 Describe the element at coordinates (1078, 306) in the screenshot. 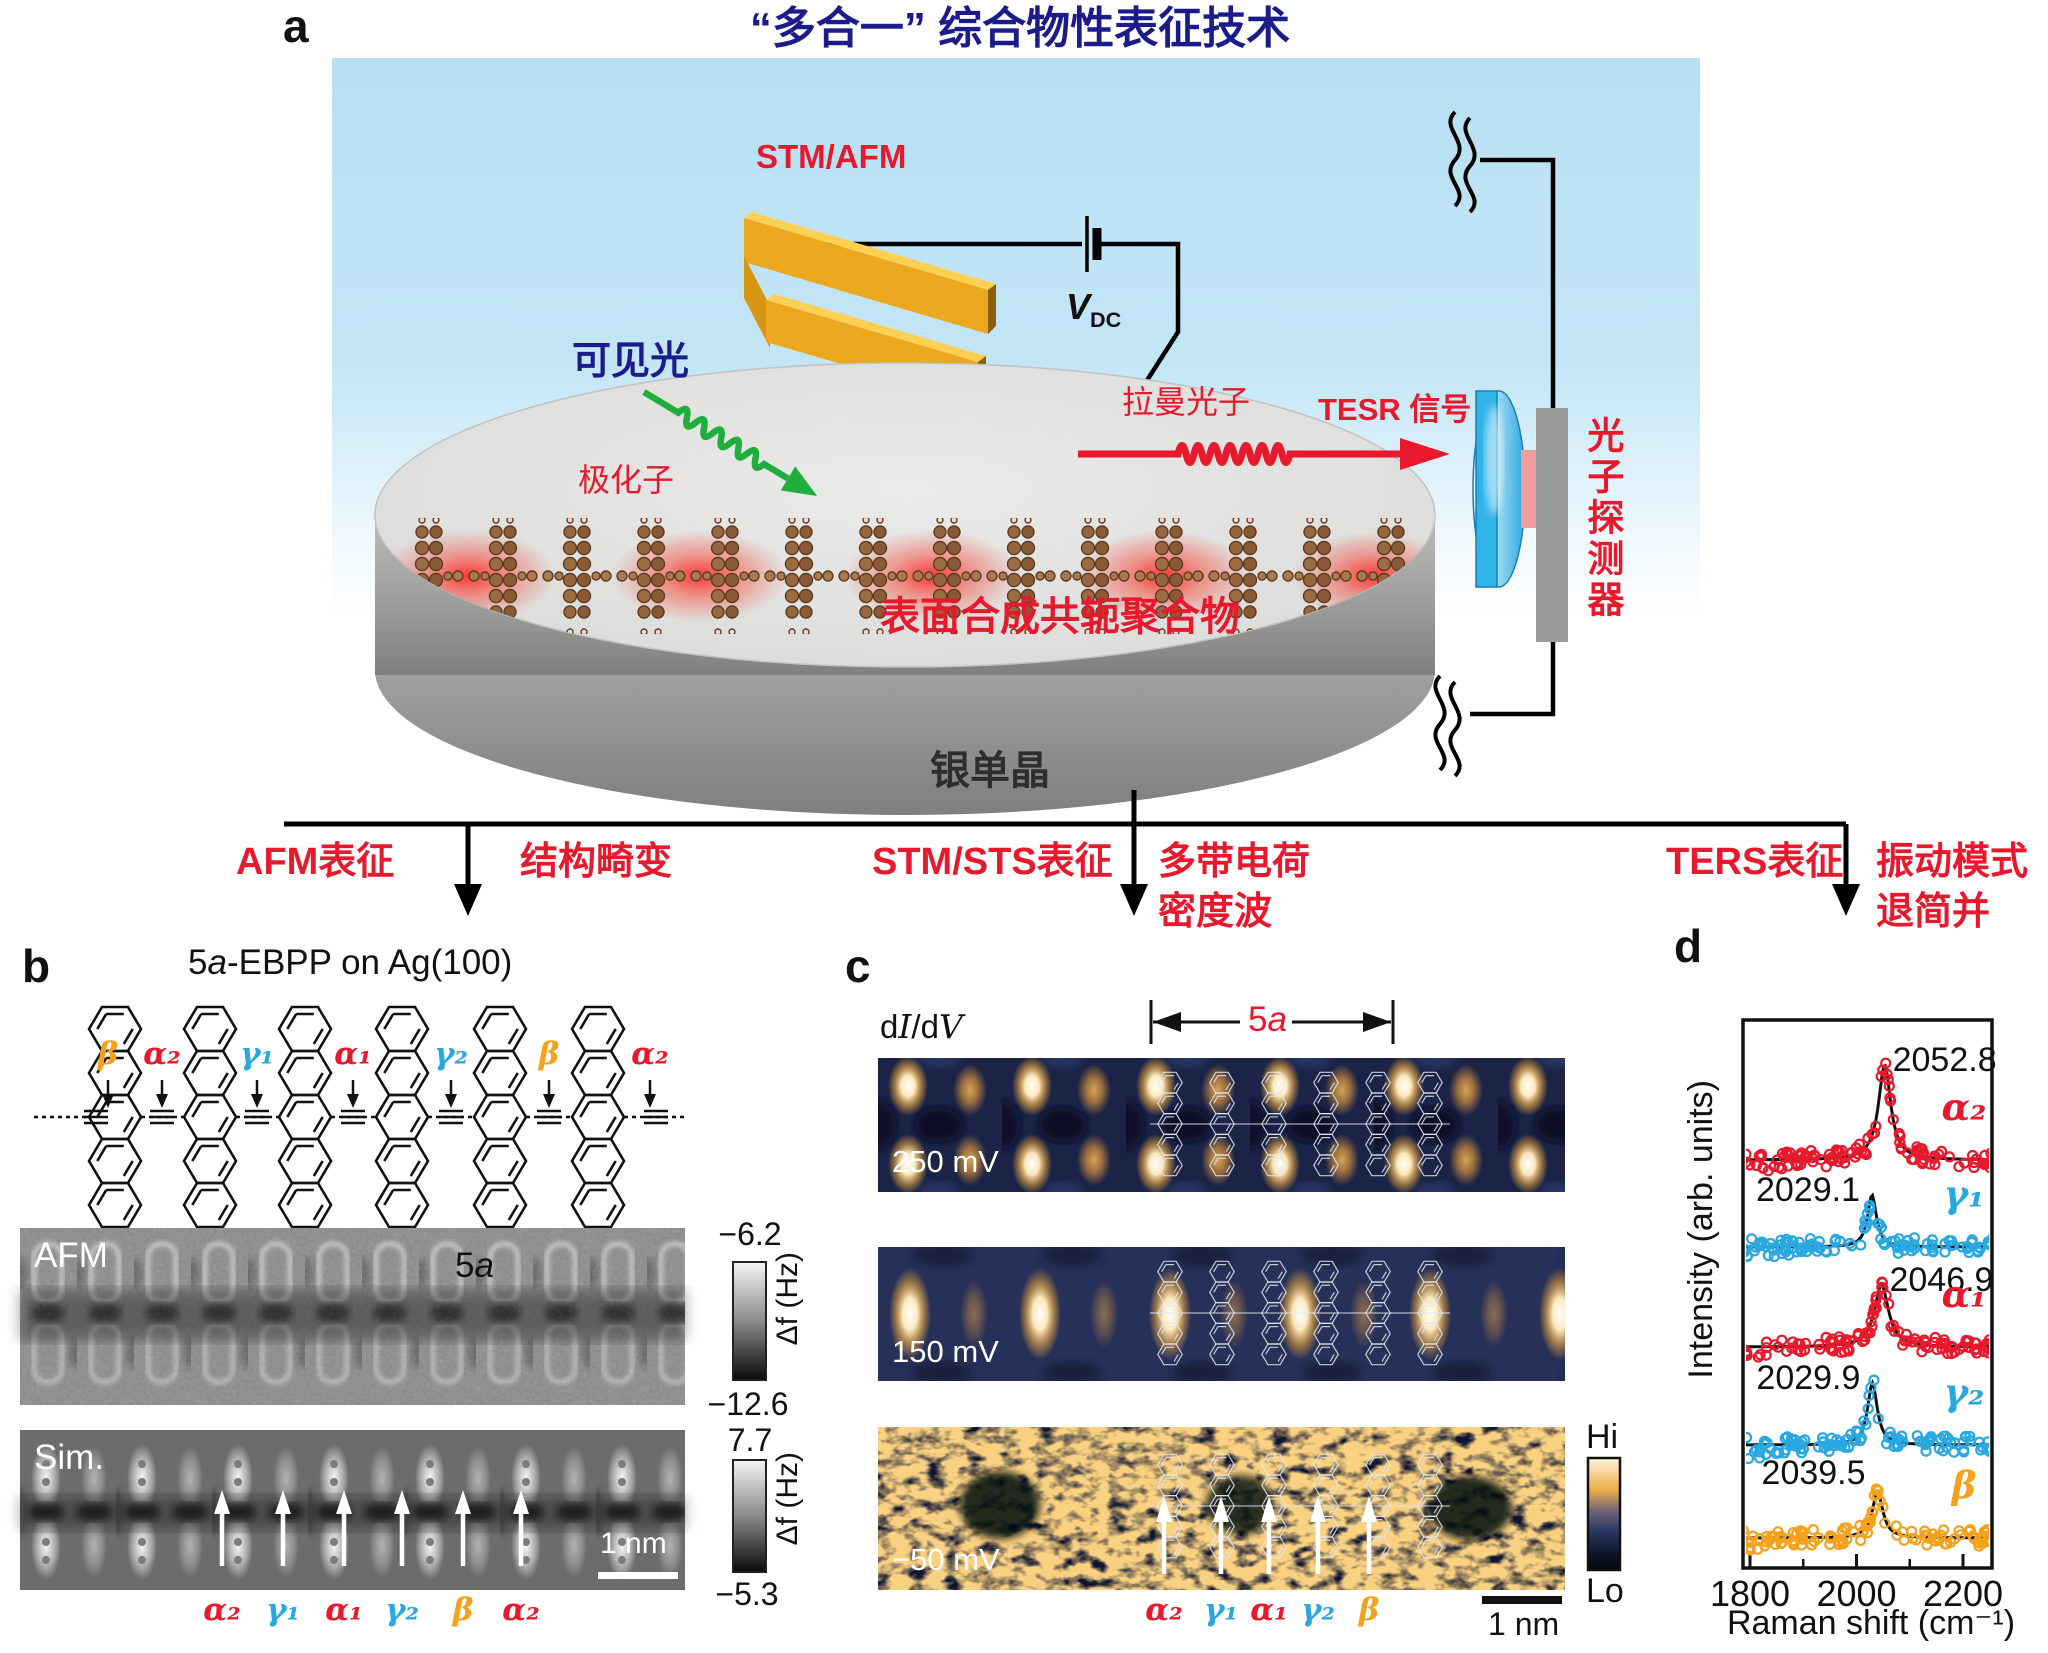

I see `vdc-v: V` at that location.